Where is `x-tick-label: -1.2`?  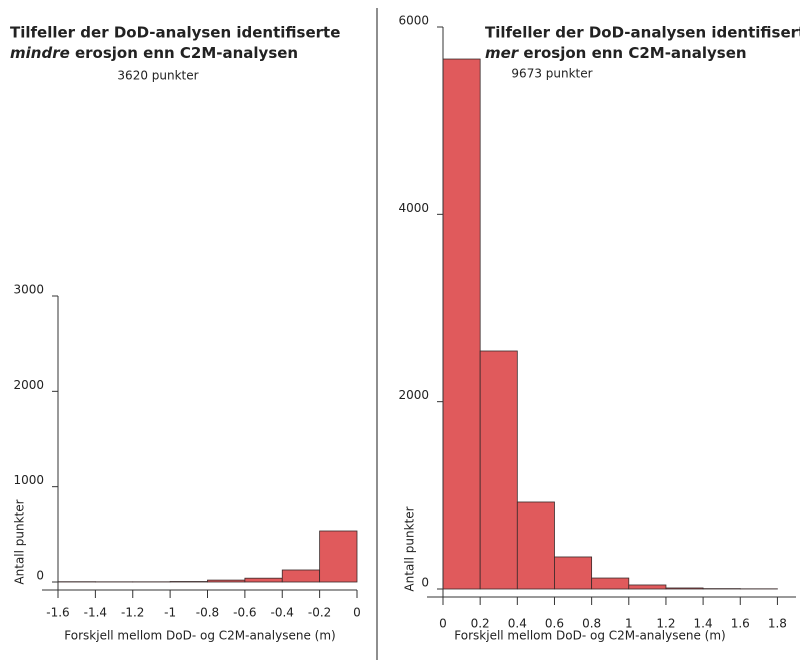
x-tick-label: -1.2 is located at coordinates (132, 613).